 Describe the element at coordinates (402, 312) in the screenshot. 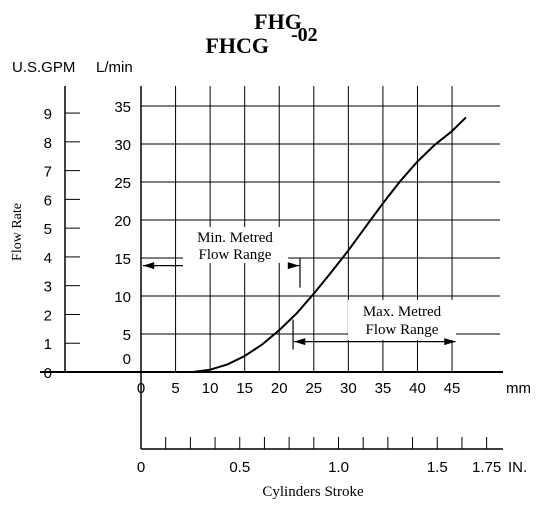

I see `max-range-label-1: Max. Metred` at that location.